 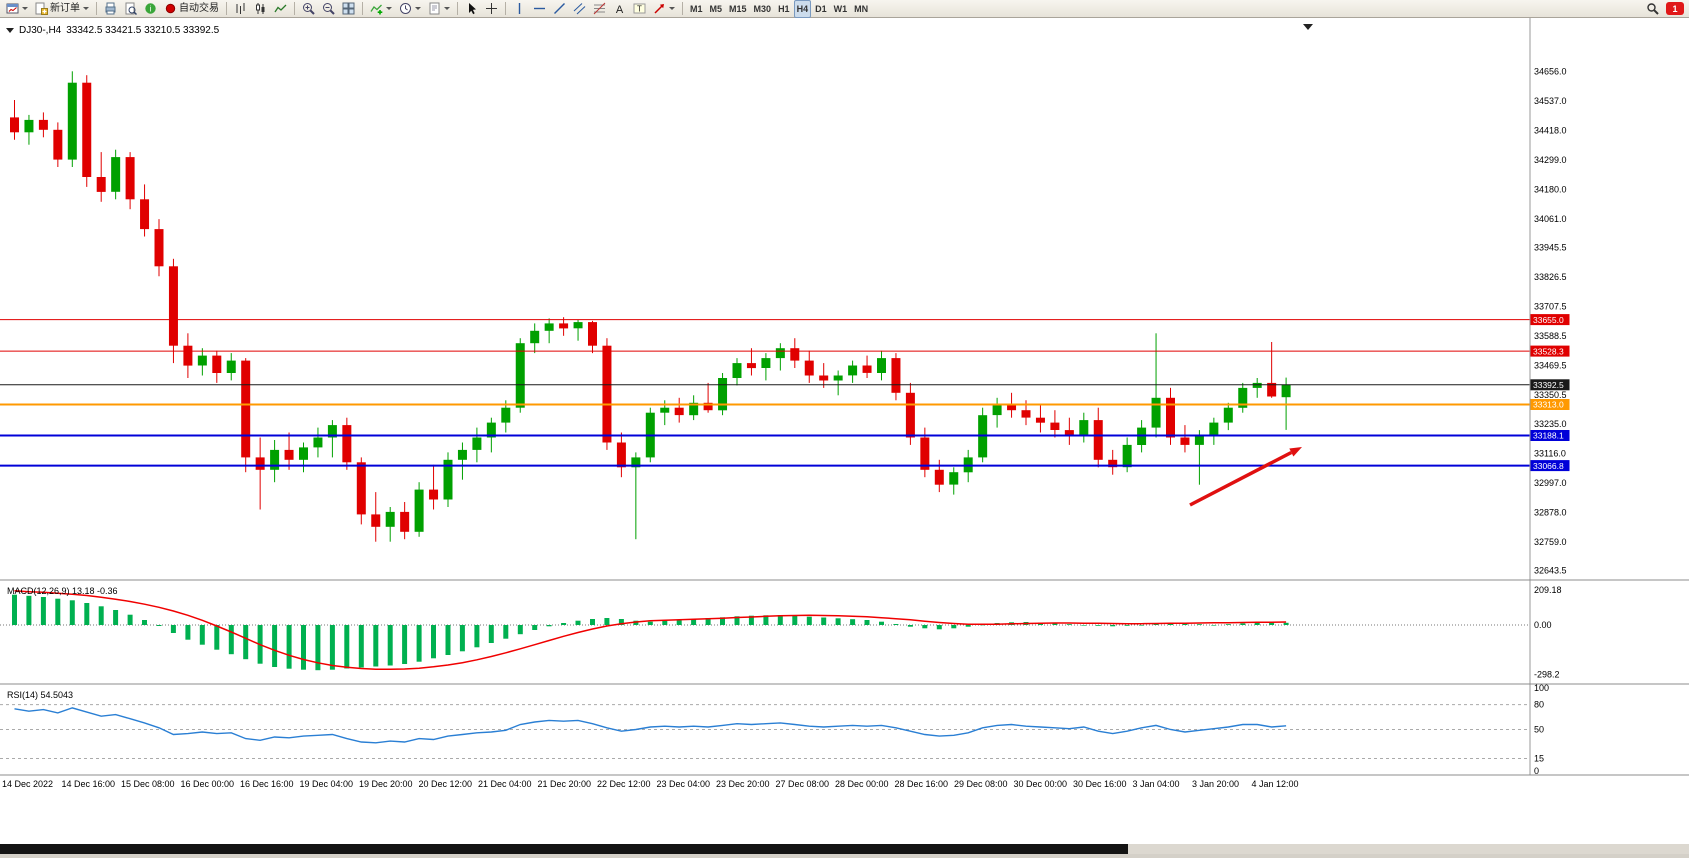 I want to click on svg-text: 33588.5, so click(x=1550, y=336).